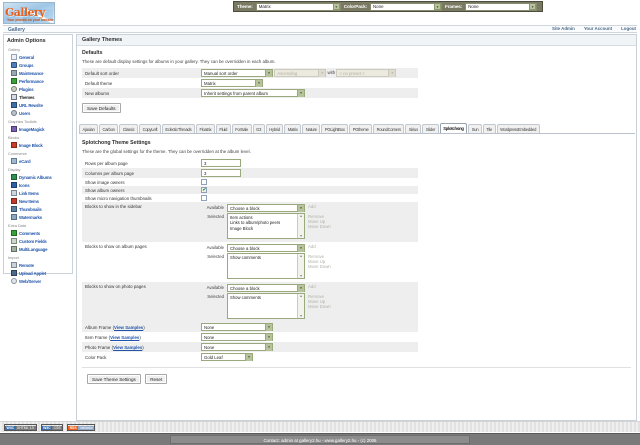 Image resolution: width=640 pixels, height=445 pixels. Describe the element at coordinates (311, 128) in the screenshot. I see `tab-nature: Nature` at that location.